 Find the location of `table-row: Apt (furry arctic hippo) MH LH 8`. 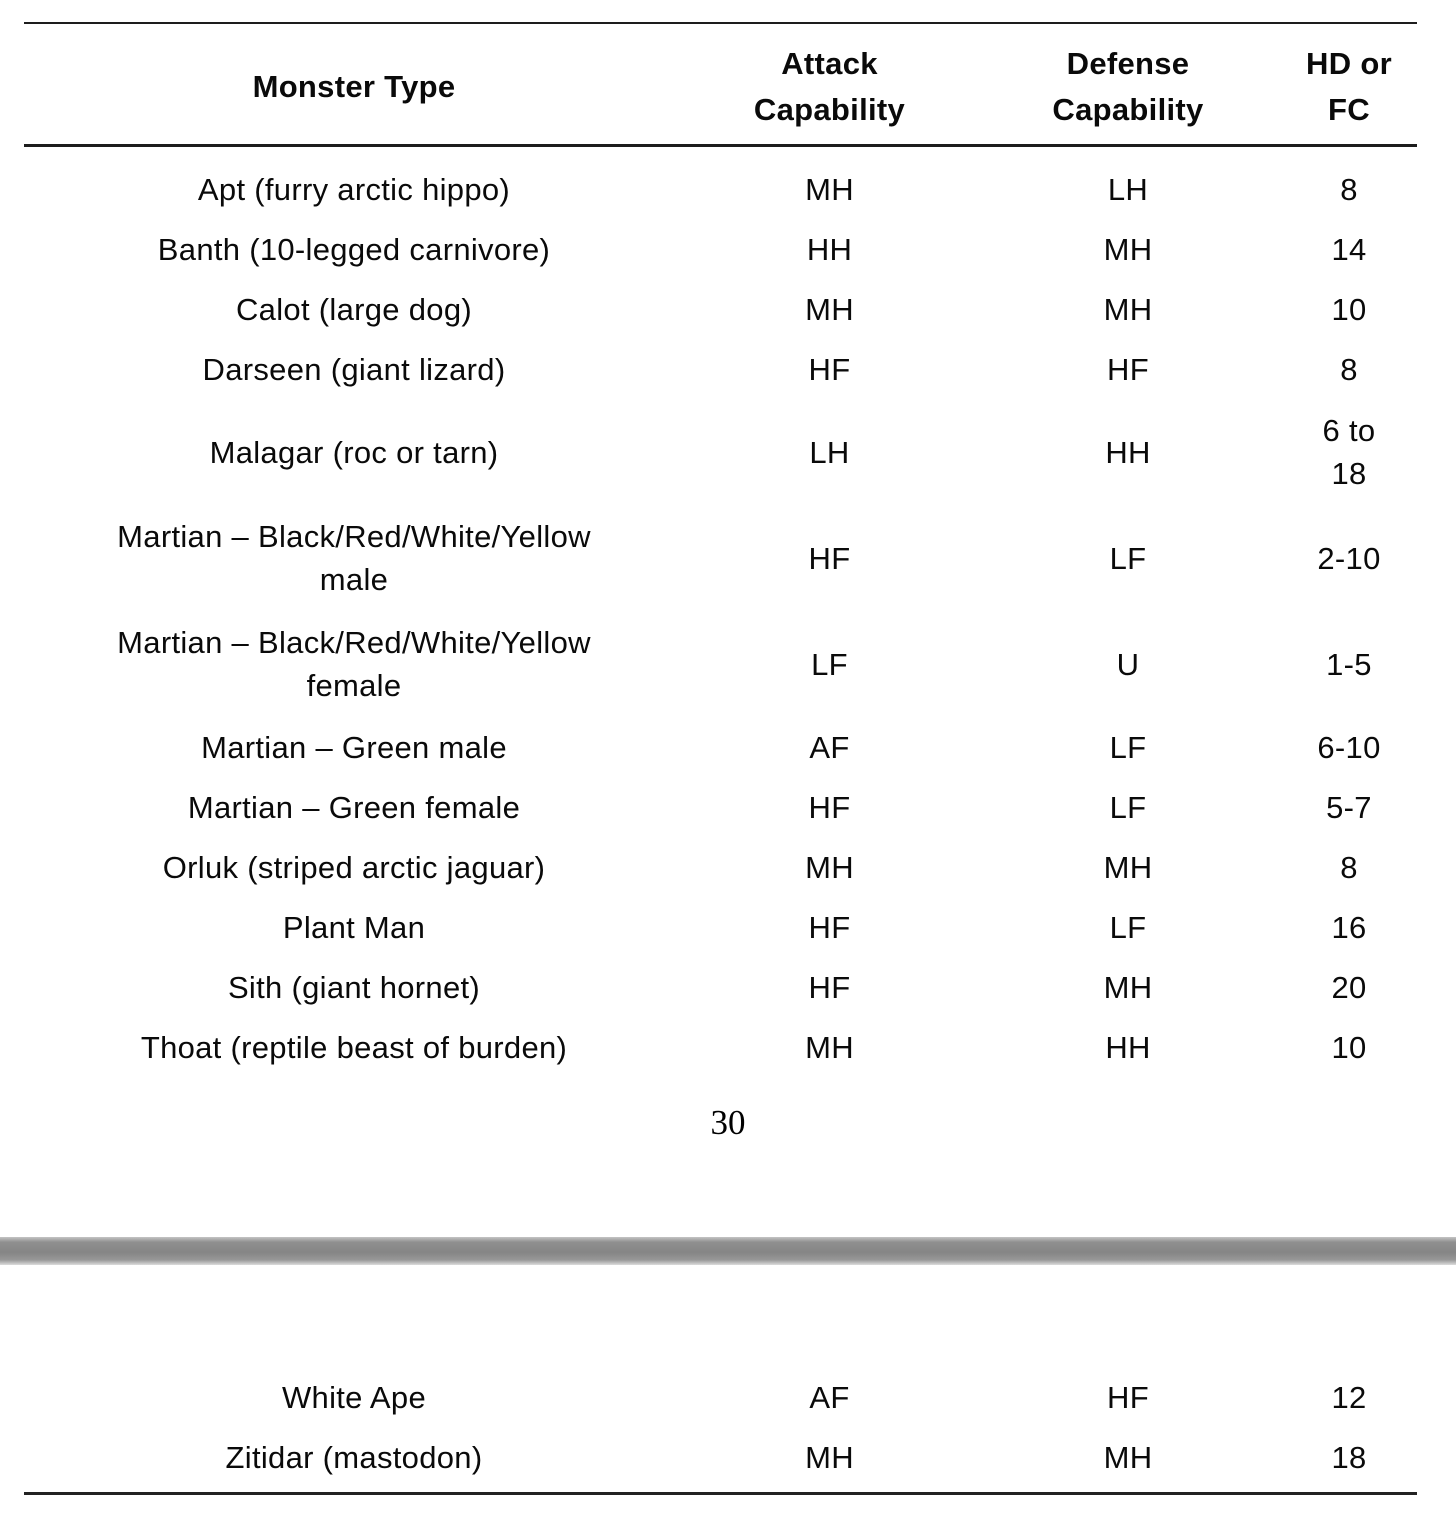

table-row: Apt (furry arctic hippo) MH LH 8 is located at coordinates (720, 189).